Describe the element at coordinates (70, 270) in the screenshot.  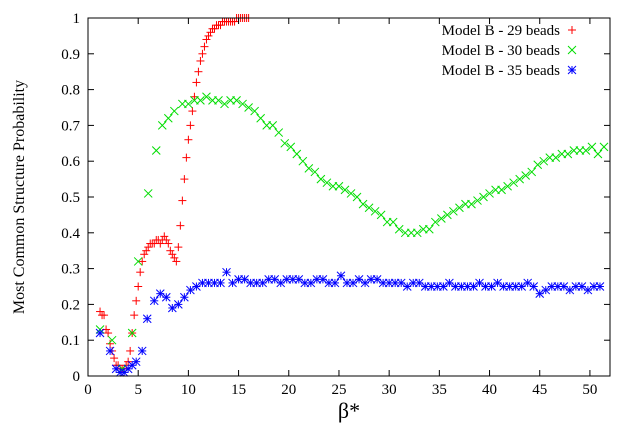
I see `y-tick-label: 0.3` at that location.